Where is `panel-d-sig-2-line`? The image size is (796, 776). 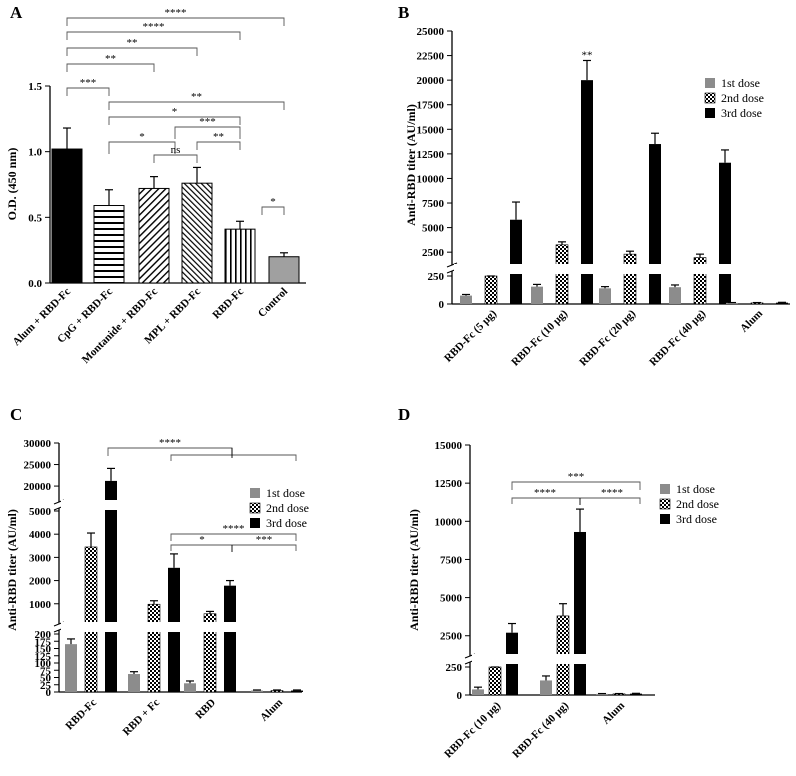 panel-d-sig-2-line is located at coordinates (576, 500).